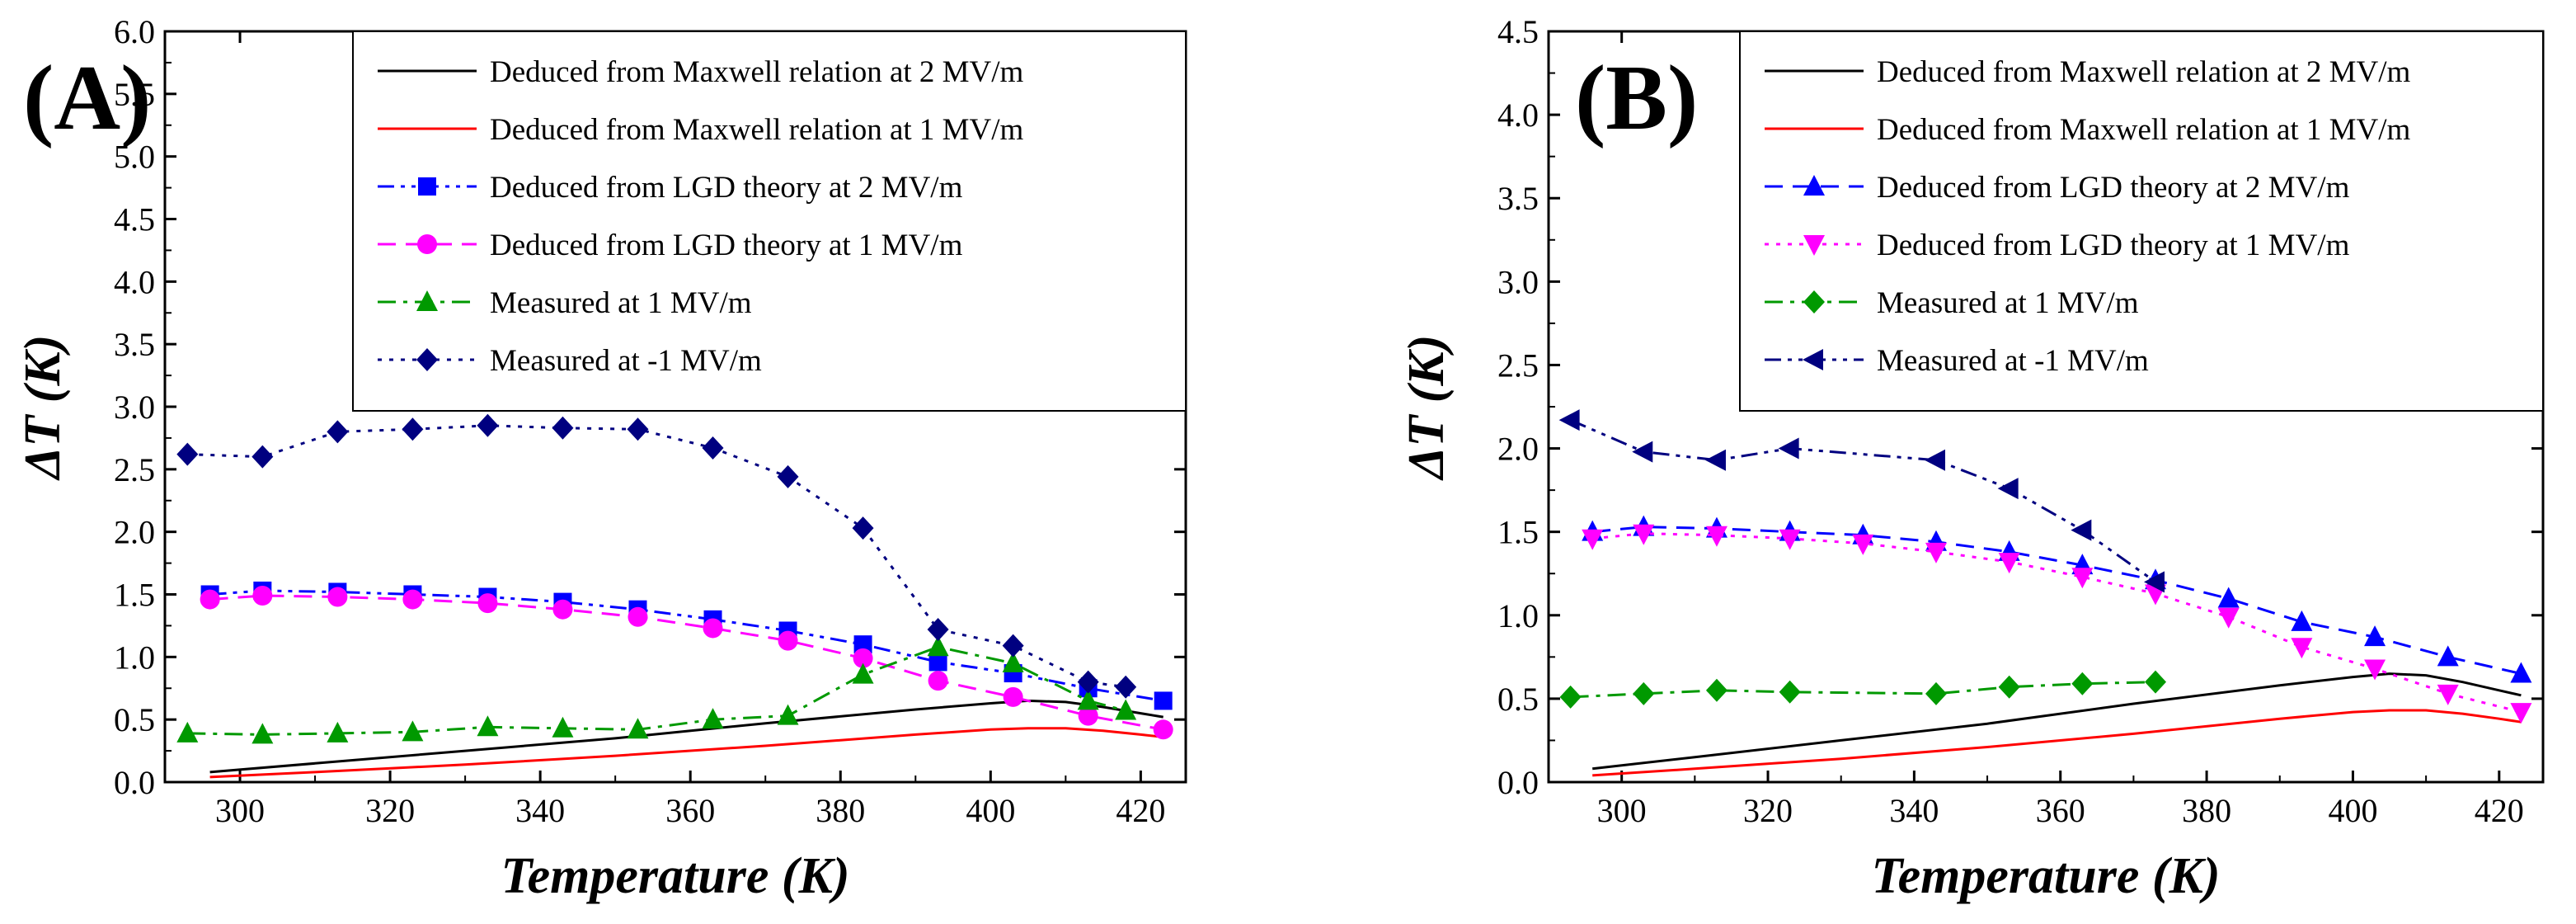  I want to click on y-tick-label: 1.5, so click(1518, 532).